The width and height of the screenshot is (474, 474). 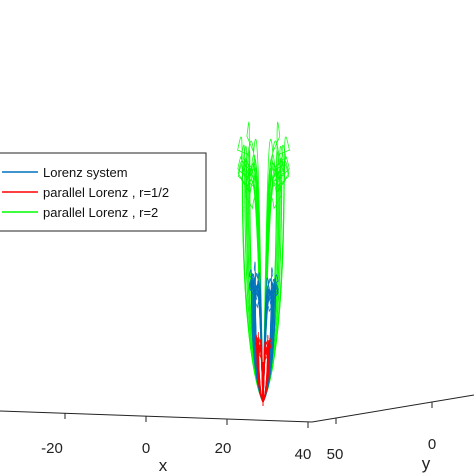 I want to click on y-tick-label: 50, so click(x=335, y=454).